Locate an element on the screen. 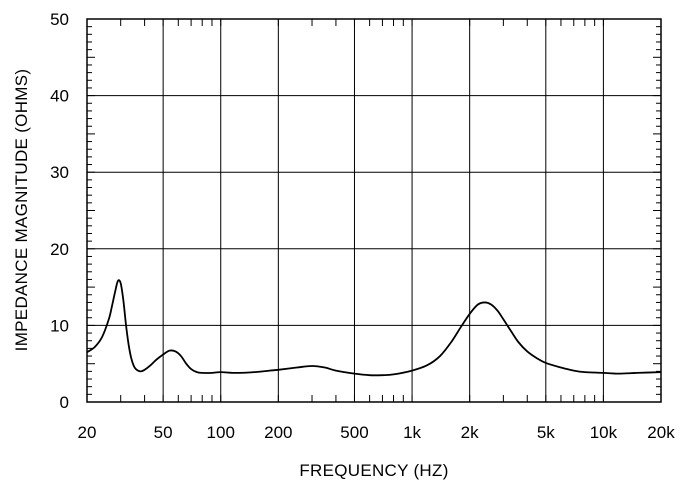  x-tick-label: 500 is located at coordinates (354, 432).